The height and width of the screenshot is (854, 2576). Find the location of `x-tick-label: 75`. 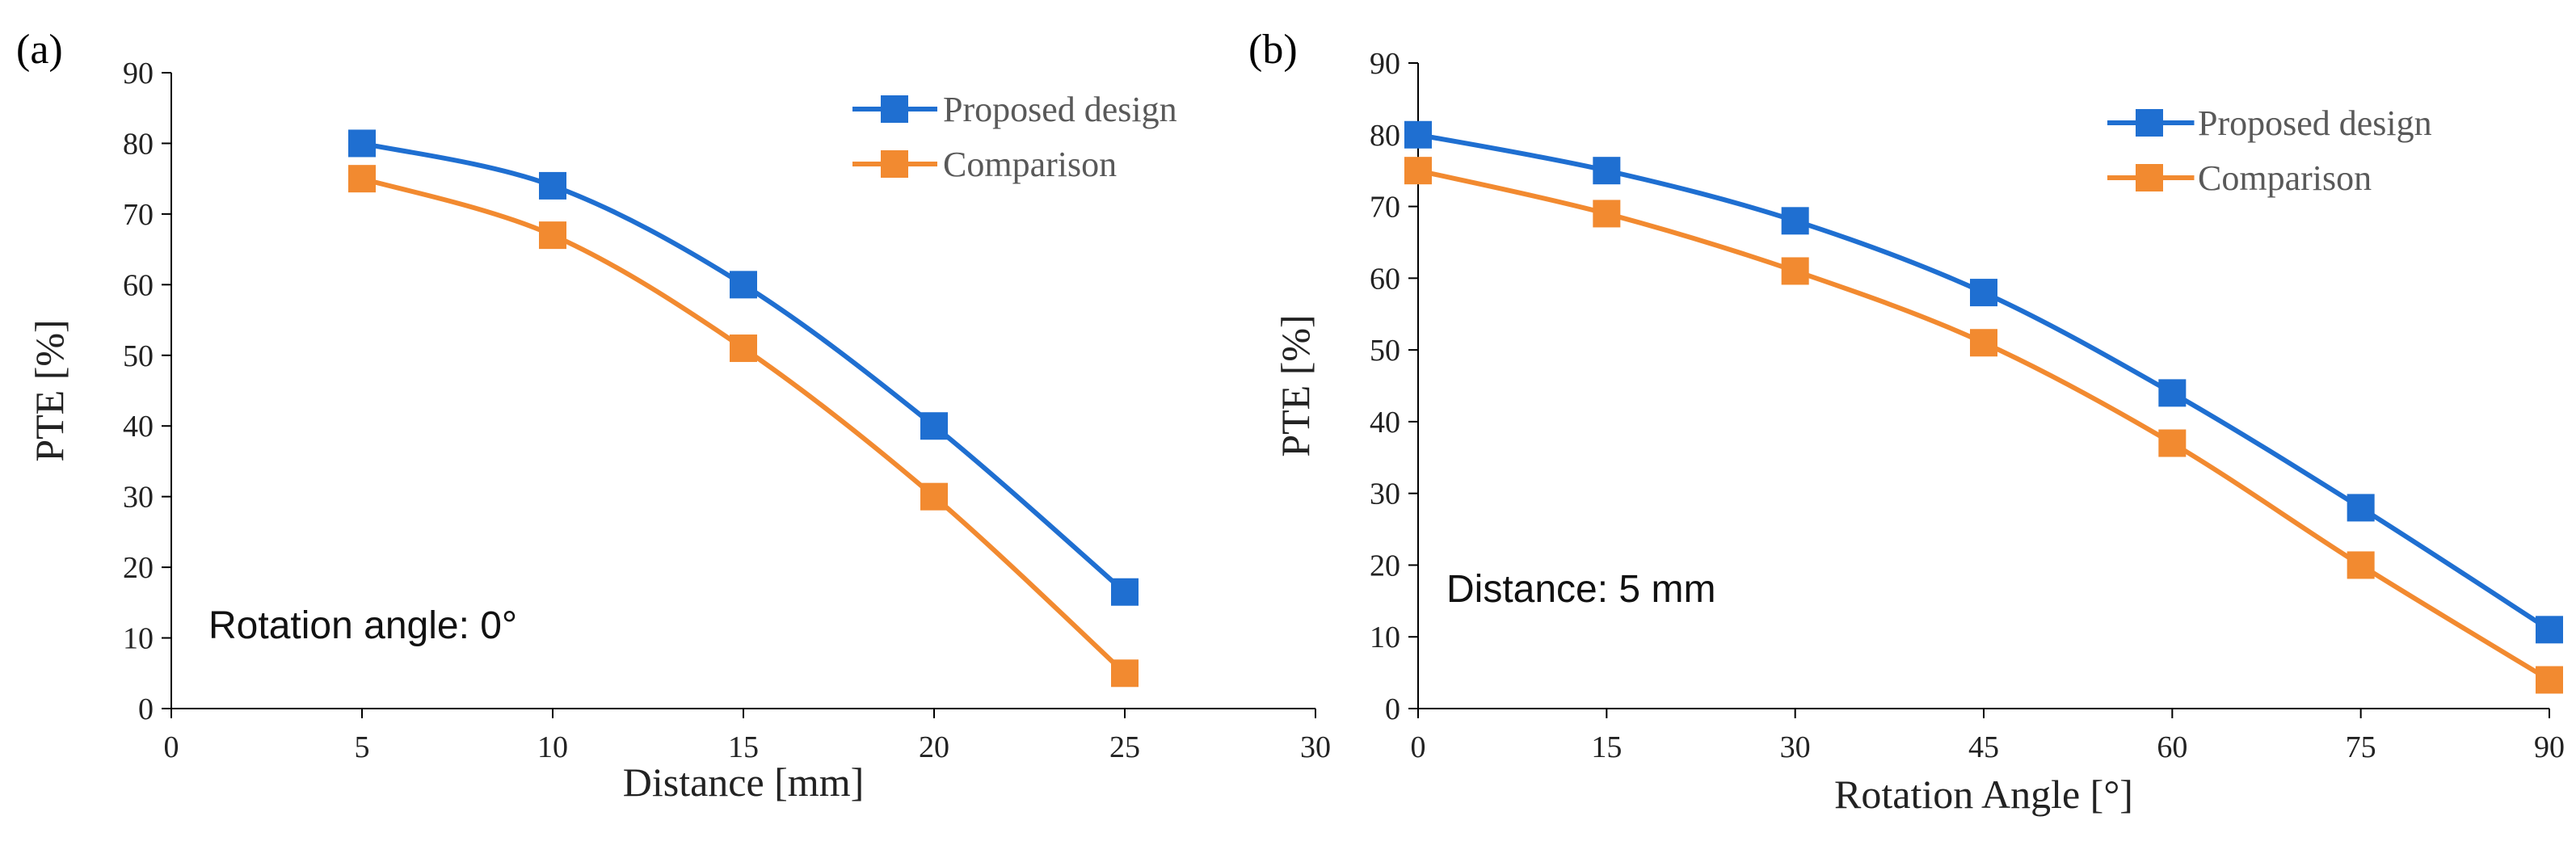

x-tick-label: 75 is located at coordinates (2361, 747).